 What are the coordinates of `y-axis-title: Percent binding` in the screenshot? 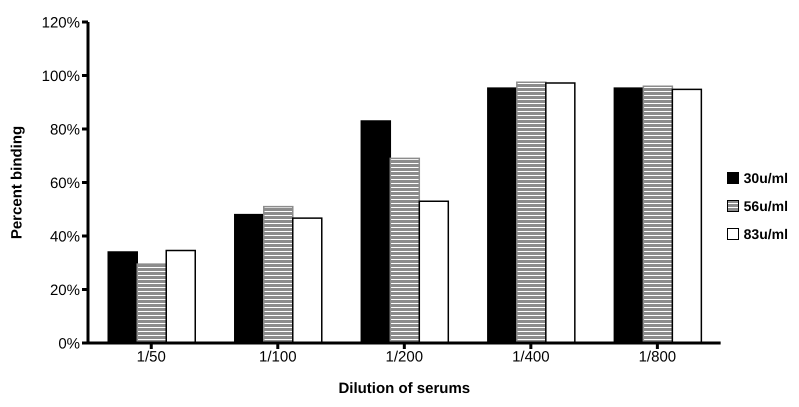 It's located at (17, 183).